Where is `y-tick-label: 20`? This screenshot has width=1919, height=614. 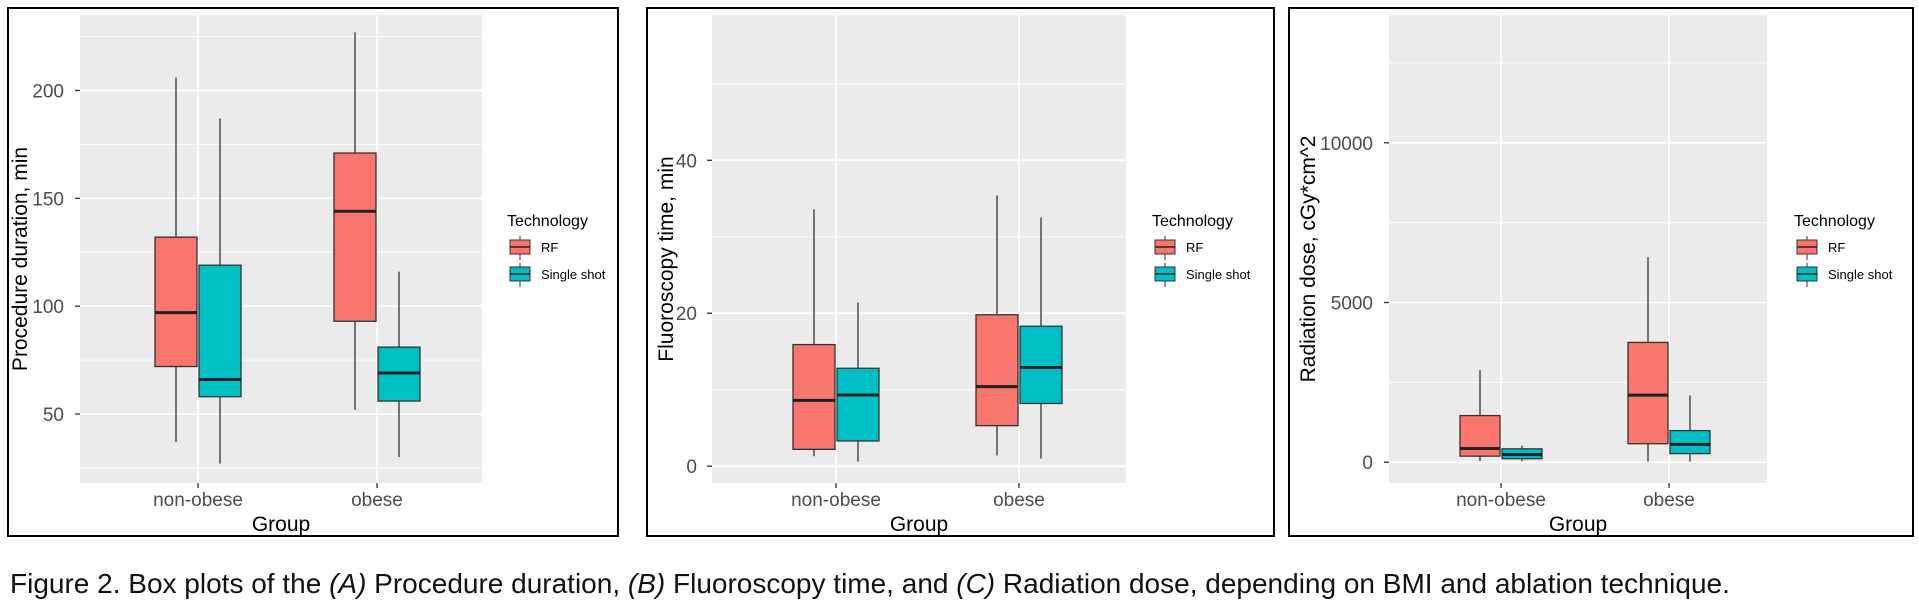
y-tick-label: 20 is located at coordinates (686, 314).